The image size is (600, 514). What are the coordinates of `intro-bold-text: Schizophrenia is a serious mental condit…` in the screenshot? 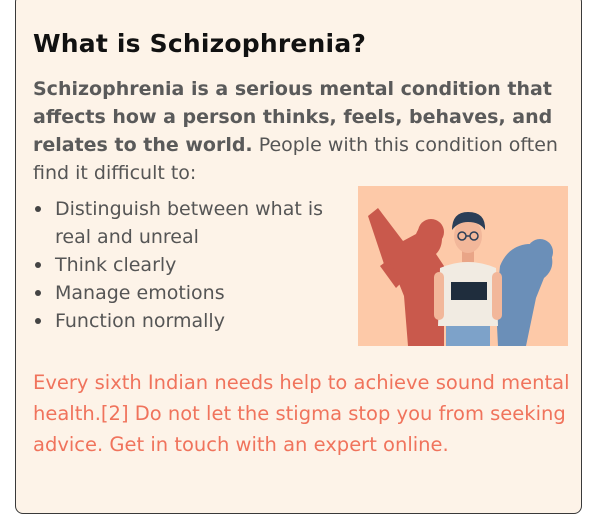 It's located at (293, 117).